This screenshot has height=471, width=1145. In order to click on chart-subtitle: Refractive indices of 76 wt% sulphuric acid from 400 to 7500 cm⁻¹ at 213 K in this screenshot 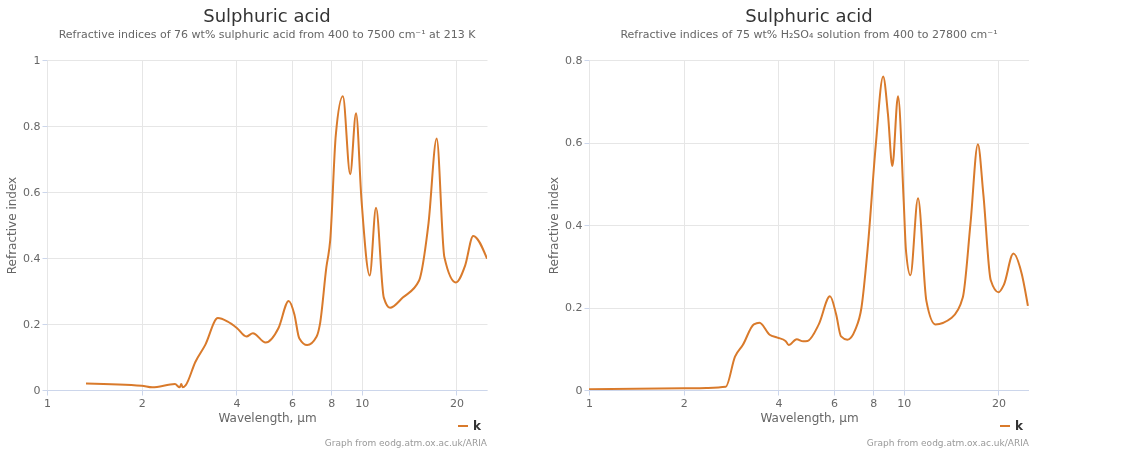, I will do `click(267, 34)`.